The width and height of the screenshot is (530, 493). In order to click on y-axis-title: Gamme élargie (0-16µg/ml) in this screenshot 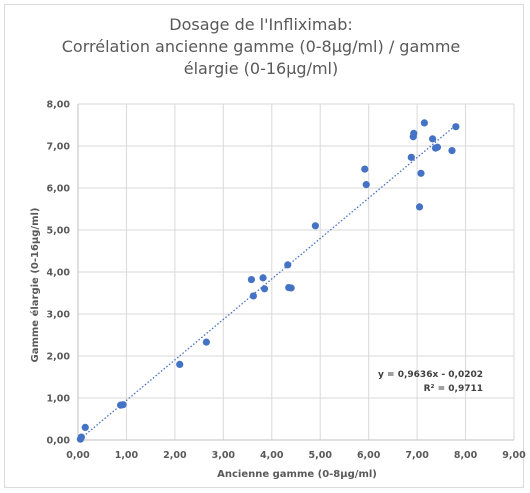, I will do `click(35, 285)`.